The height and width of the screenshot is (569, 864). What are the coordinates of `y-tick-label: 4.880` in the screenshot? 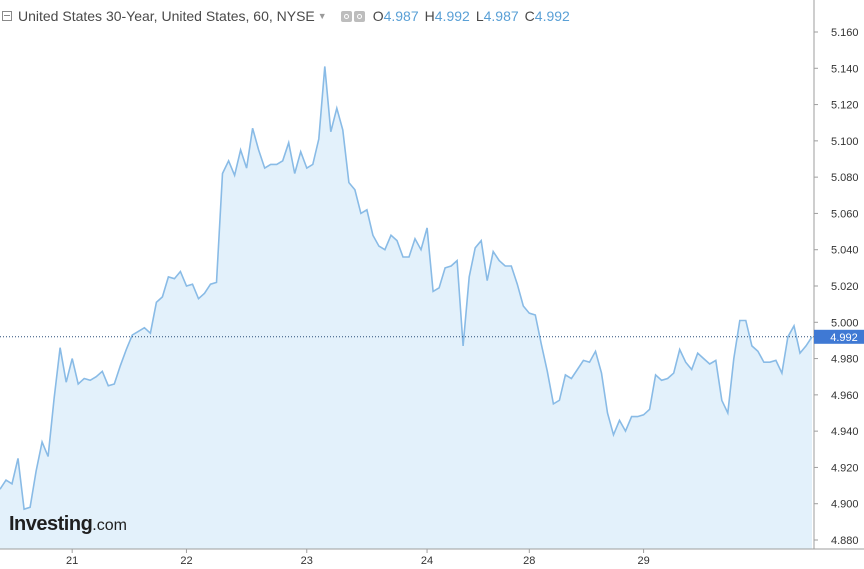 It's located at (845, 541).